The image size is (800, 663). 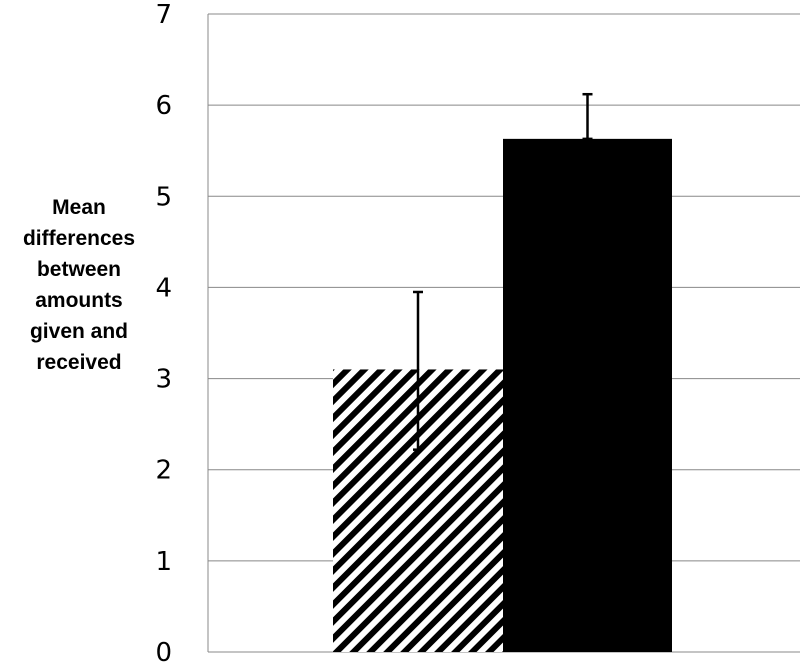 I want to click on error-bars, so click(x=503, y=271).